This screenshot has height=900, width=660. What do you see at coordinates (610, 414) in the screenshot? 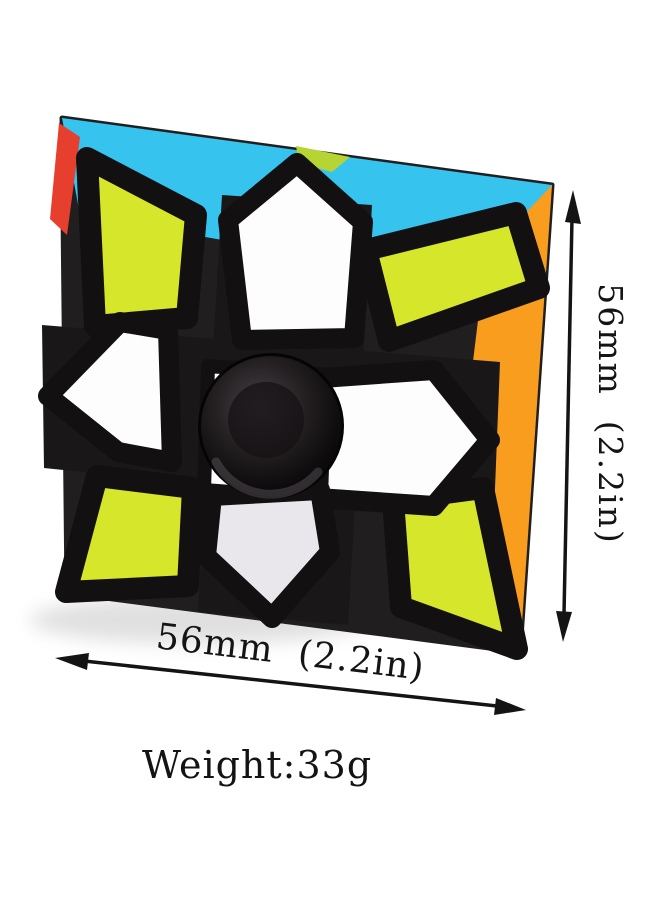
I see `height-dimension-label: 56mm (2.2in)` at bounding box center [610, 414].